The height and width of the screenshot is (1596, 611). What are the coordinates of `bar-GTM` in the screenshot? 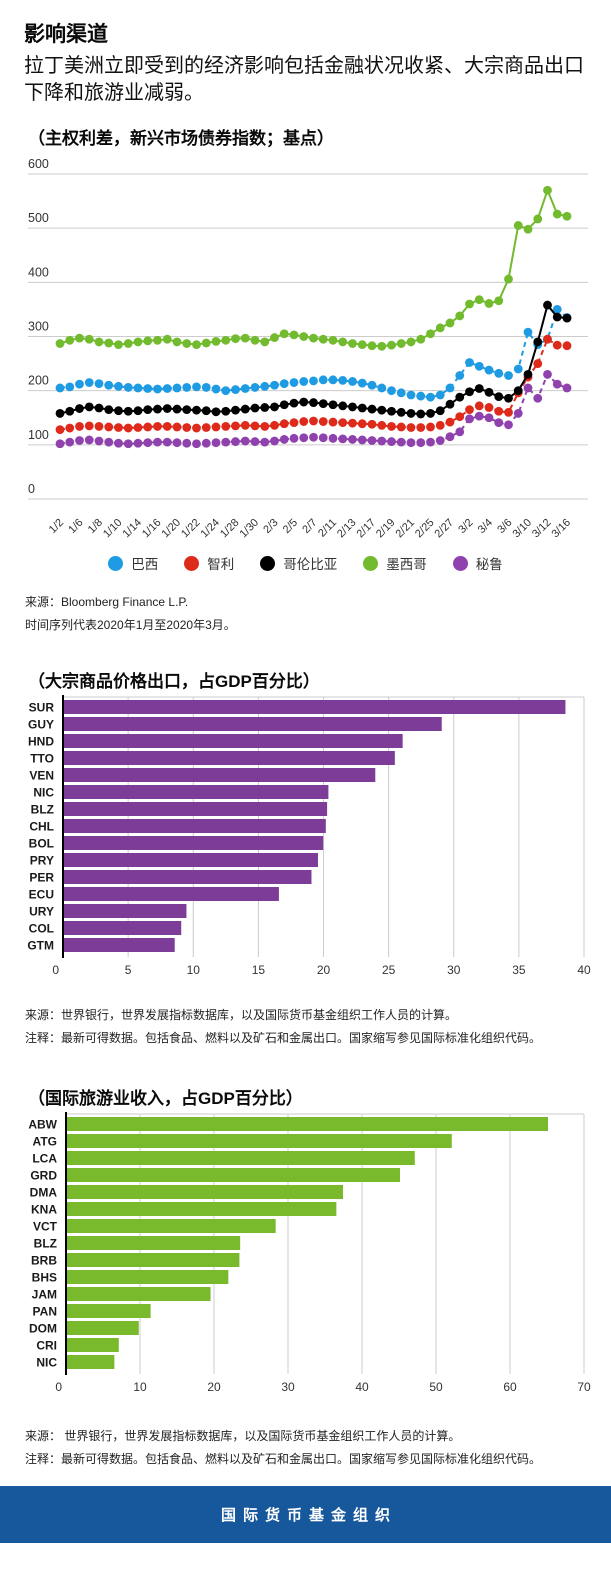 It's located at (119, 945).